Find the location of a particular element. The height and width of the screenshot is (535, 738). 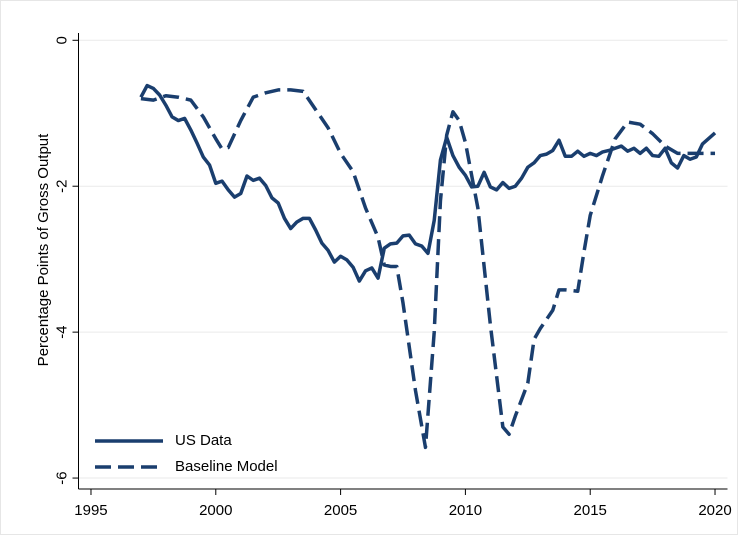

y-tick-label: -2 is located at coordinates (61, 186).